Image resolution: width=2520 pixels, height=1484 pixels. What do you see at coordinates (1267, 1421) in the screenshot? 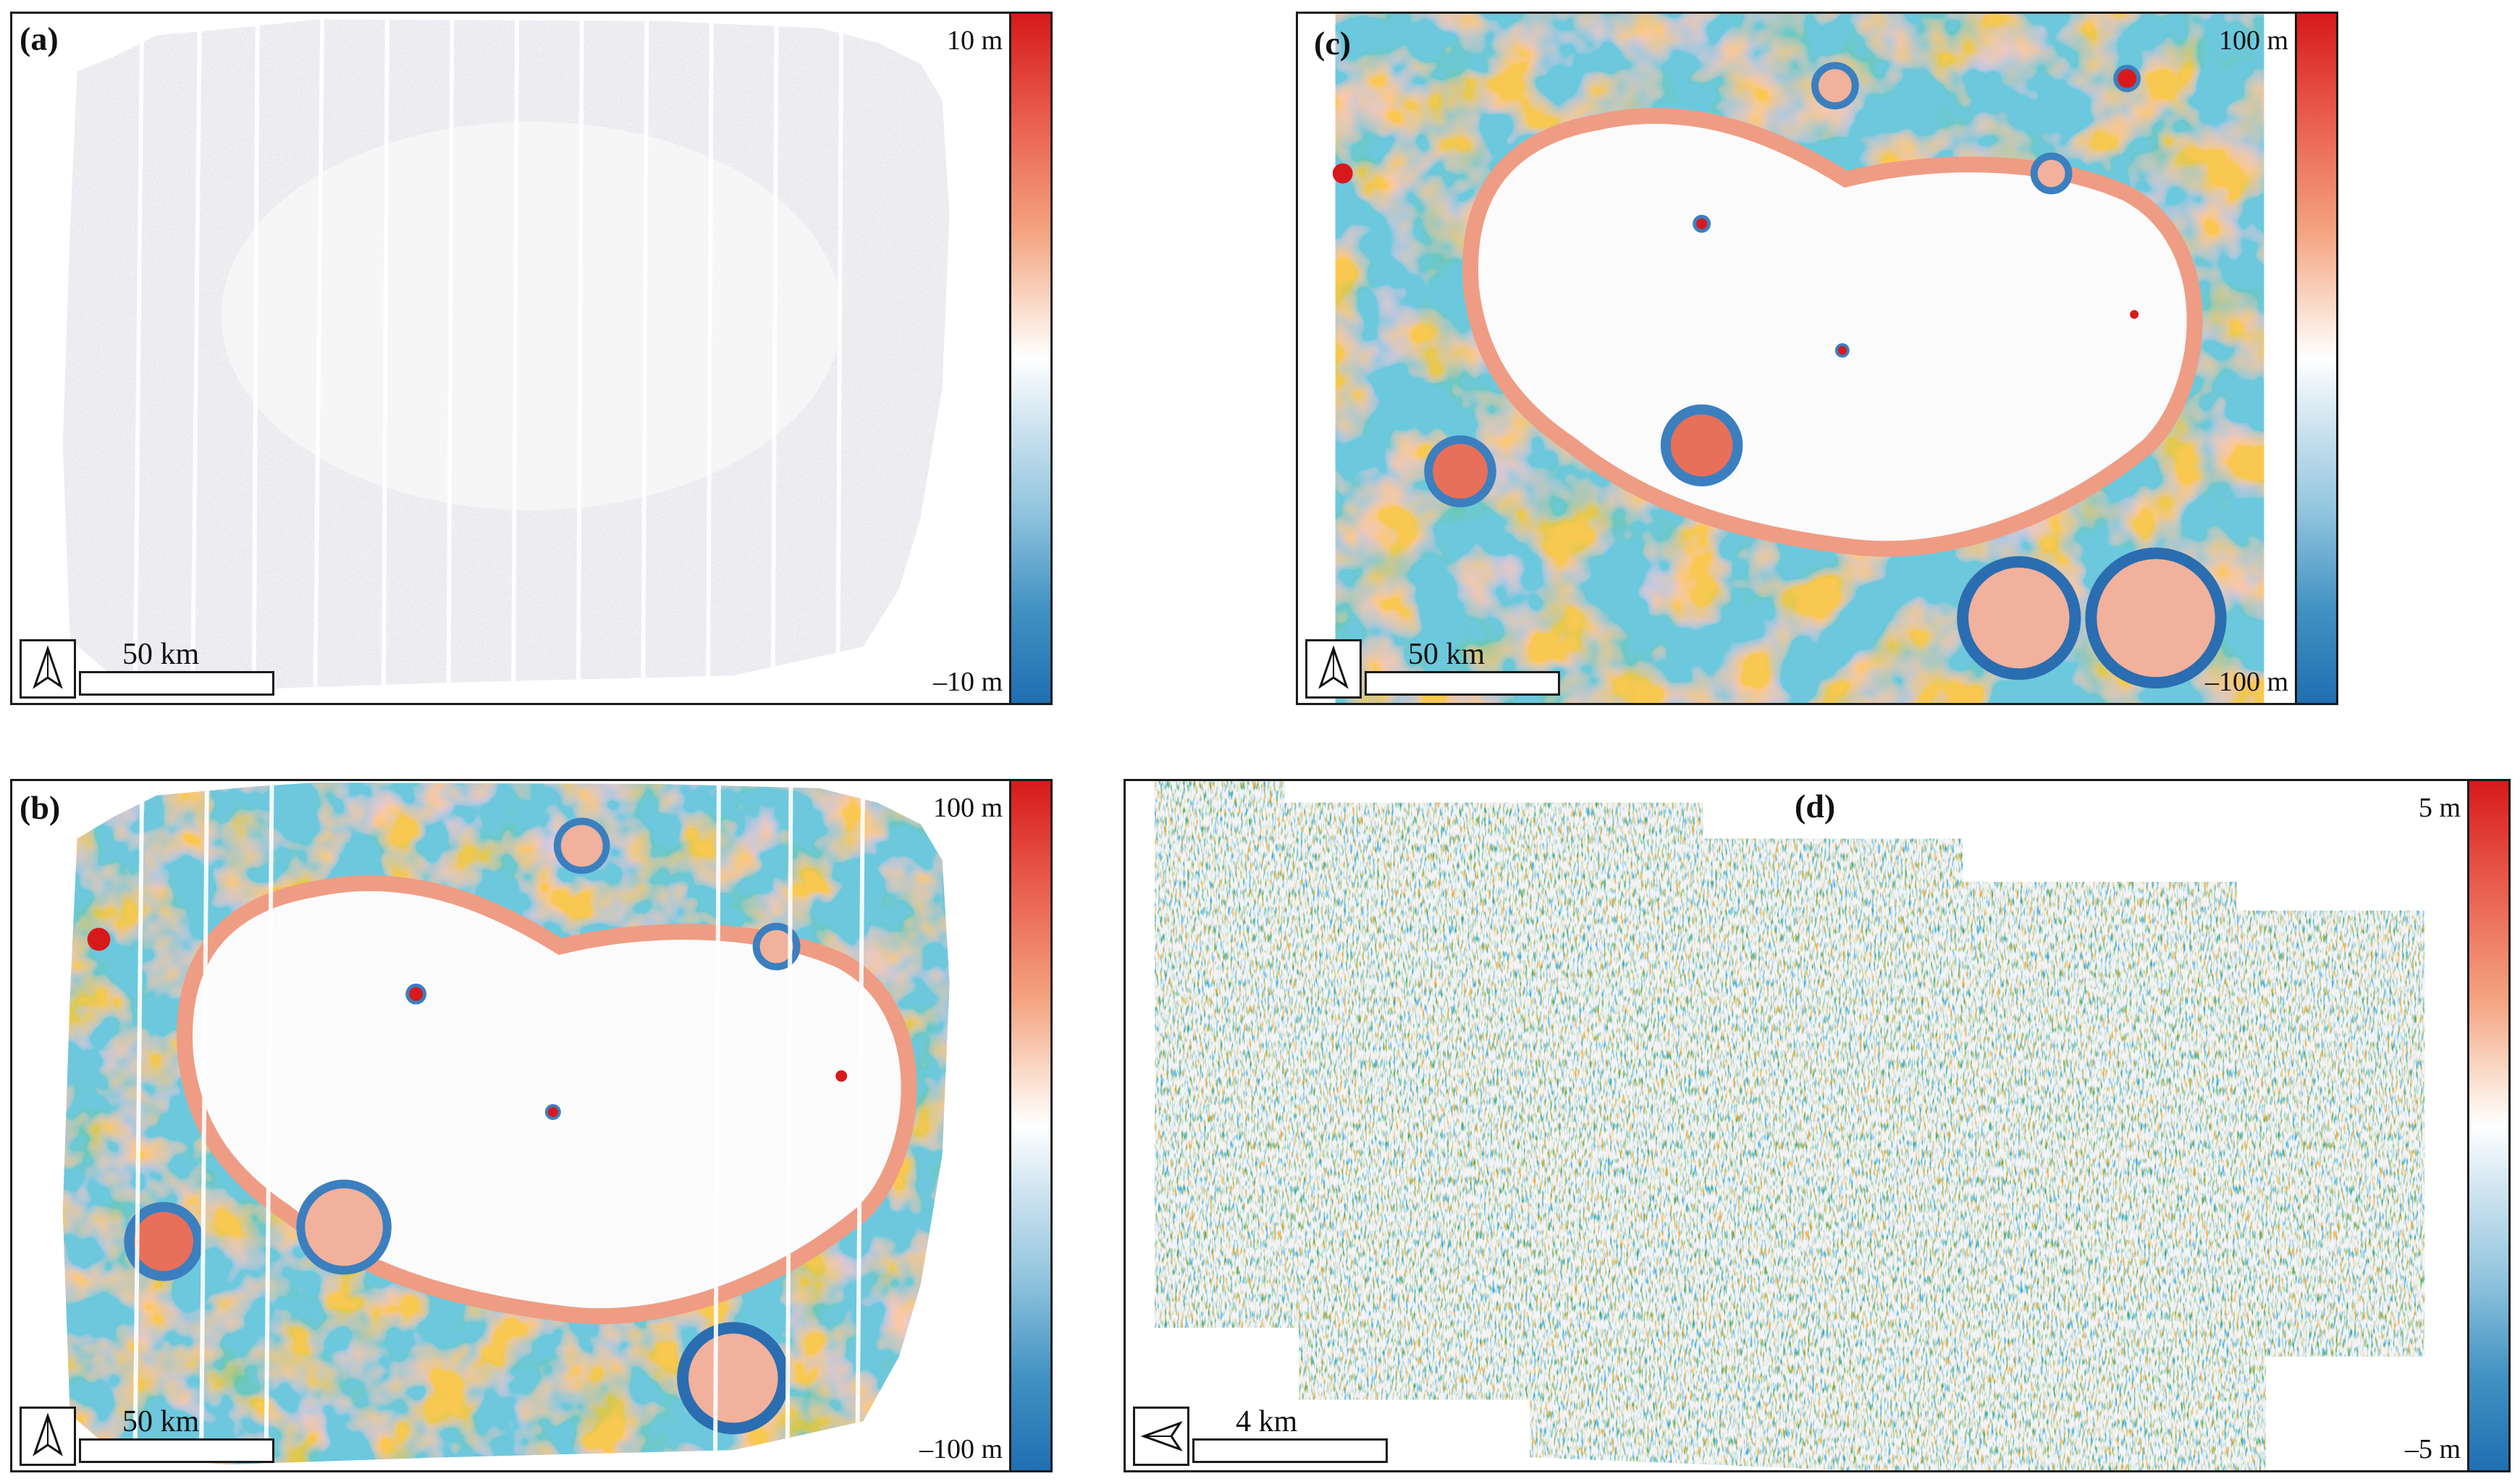
I see `scale-label-d: 4 km` at bounding box center [1267, 1421].